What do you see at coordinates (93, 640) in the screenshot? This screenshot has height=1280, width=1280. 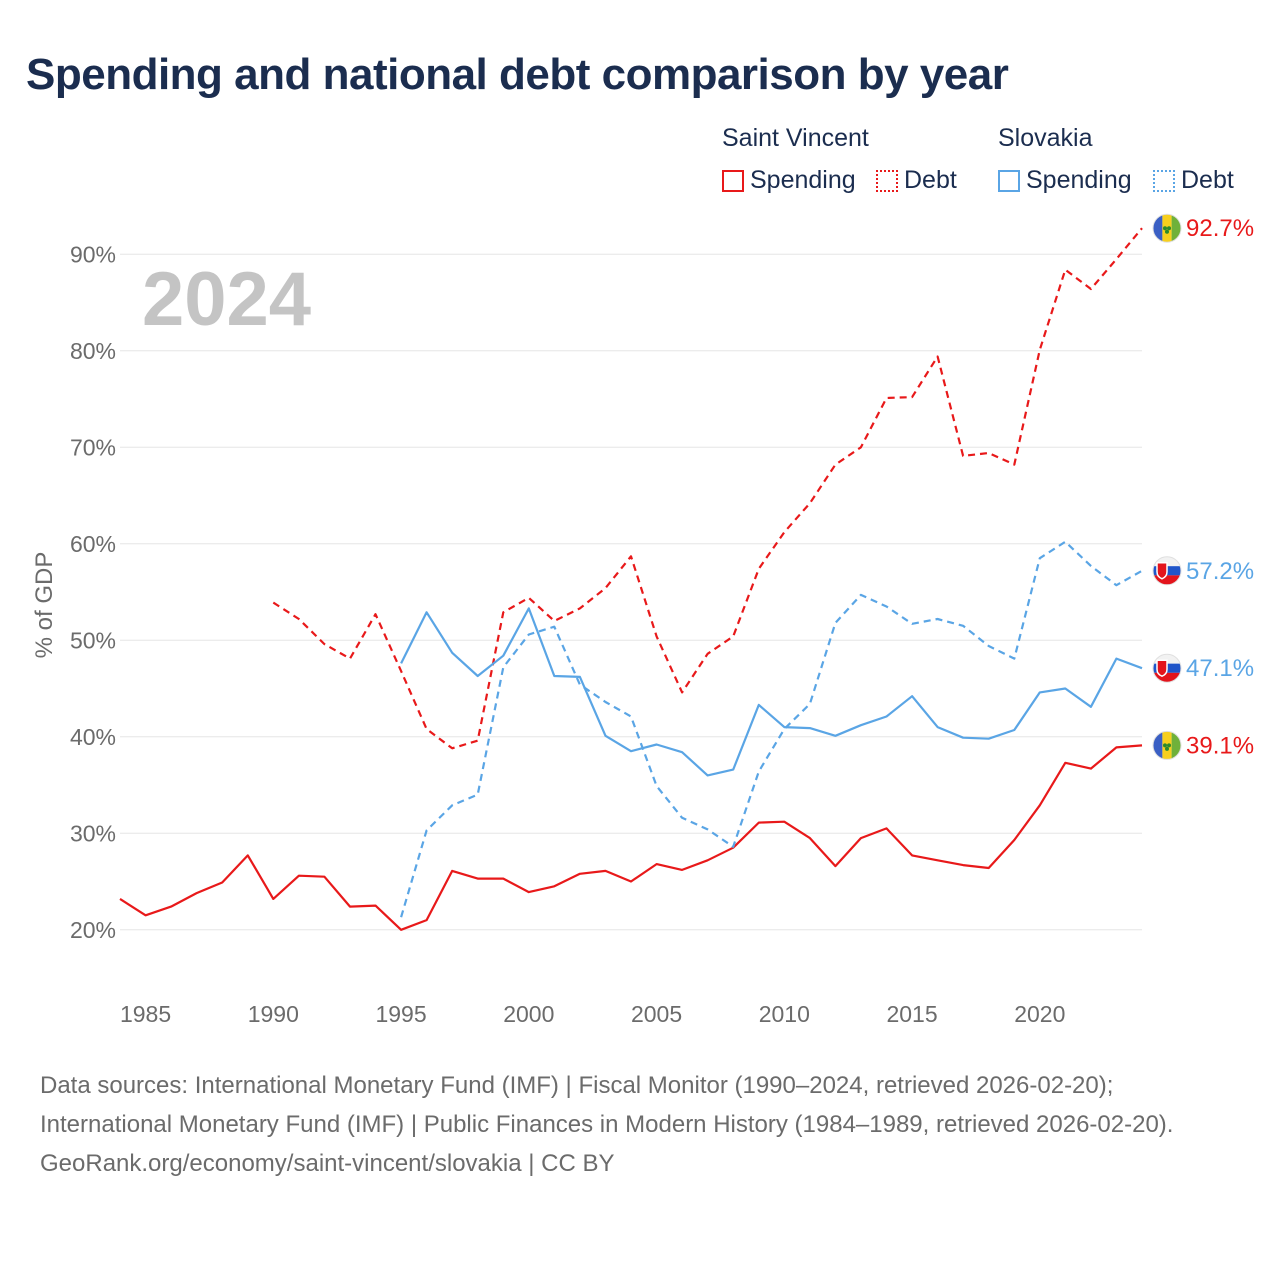 I see `y-tick-label: 50%` at bounding box center [93, 640].